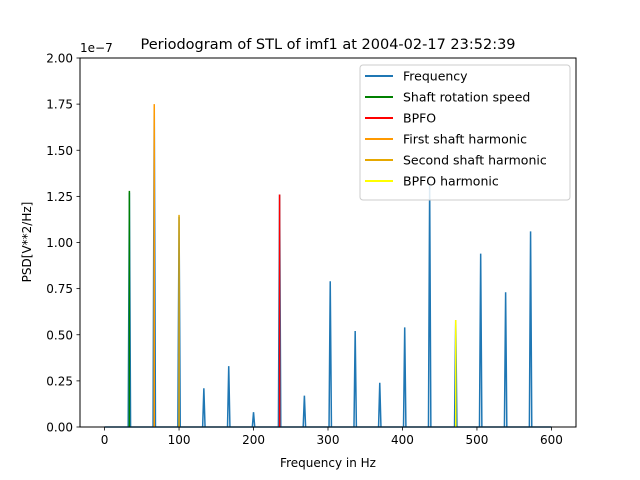  What do you see at coordinates (402, 440) in the screenshot?
I see `x-tick-label: 400` at bounding box center [402, 440].